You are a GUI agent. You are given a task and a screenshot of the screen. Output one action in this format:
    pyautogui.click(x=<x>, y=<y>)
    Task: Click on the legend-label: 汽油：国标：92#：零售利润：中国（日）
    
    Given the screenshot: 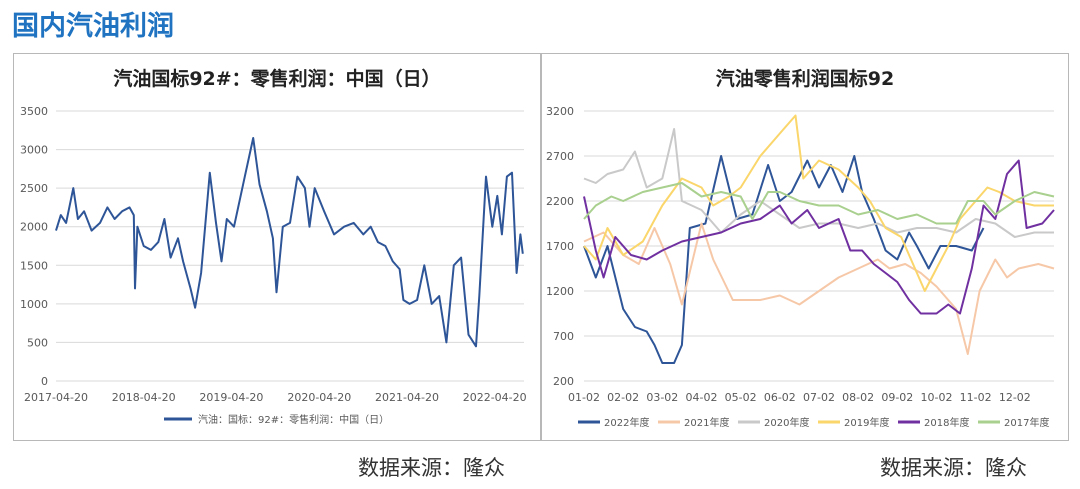 What is the action you would take?
    pyautogui.click(x=293, y=419)
    